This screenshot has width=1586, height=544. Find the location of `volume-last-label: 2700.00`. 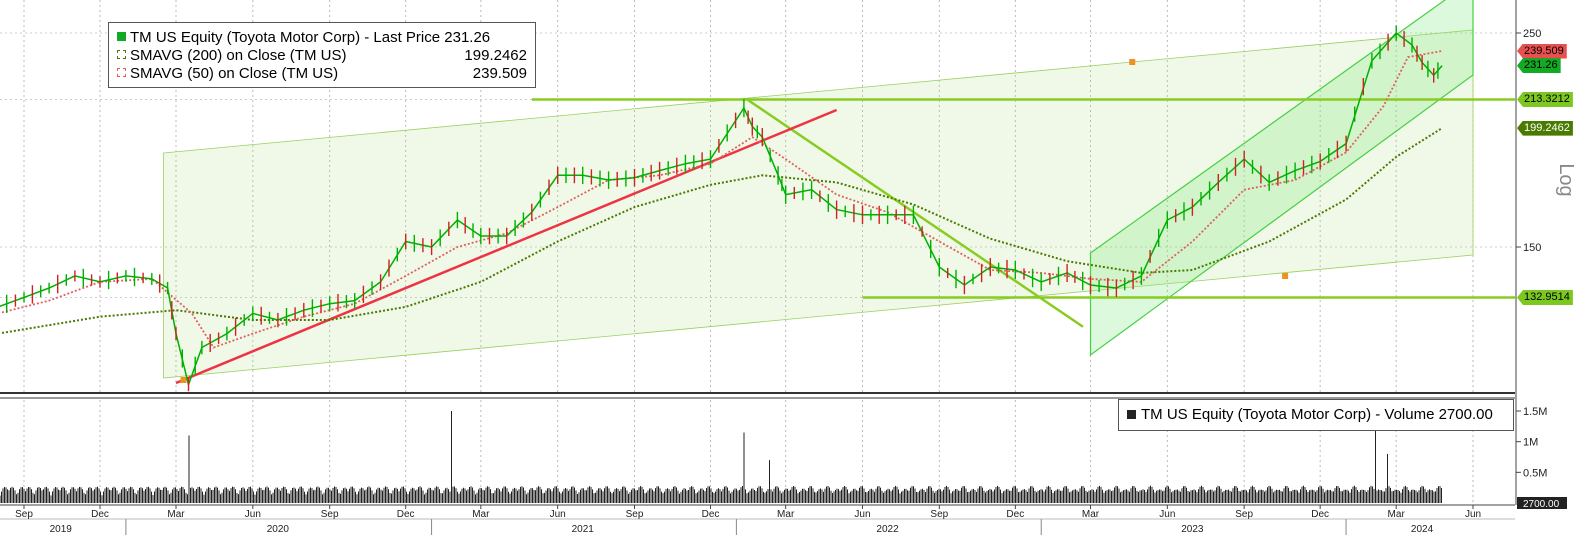

volume-last-label: 2700.00 is located at coordinates (1541, 504).